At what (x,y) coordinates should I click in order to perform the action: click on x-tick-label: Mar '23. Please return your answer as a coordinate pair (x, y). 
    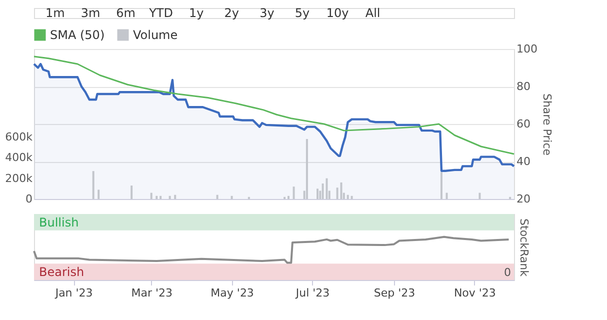
    Looking at the image, I should click on (152, 293).